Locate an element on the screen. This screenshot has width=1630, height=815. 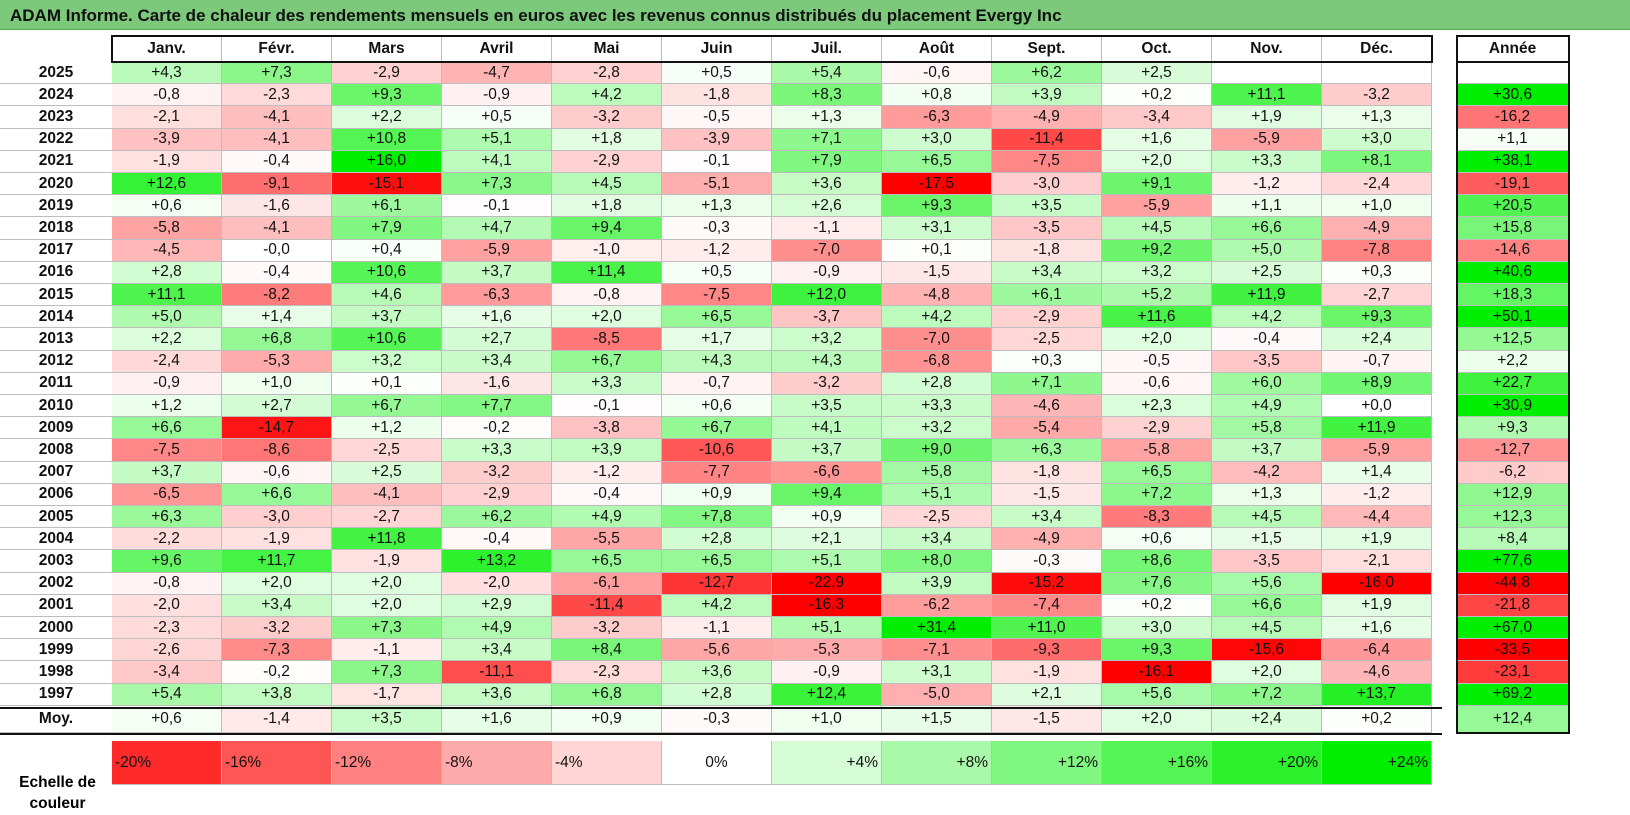
heatmap-cell: -0,3 is located at coordinates (717, 228).